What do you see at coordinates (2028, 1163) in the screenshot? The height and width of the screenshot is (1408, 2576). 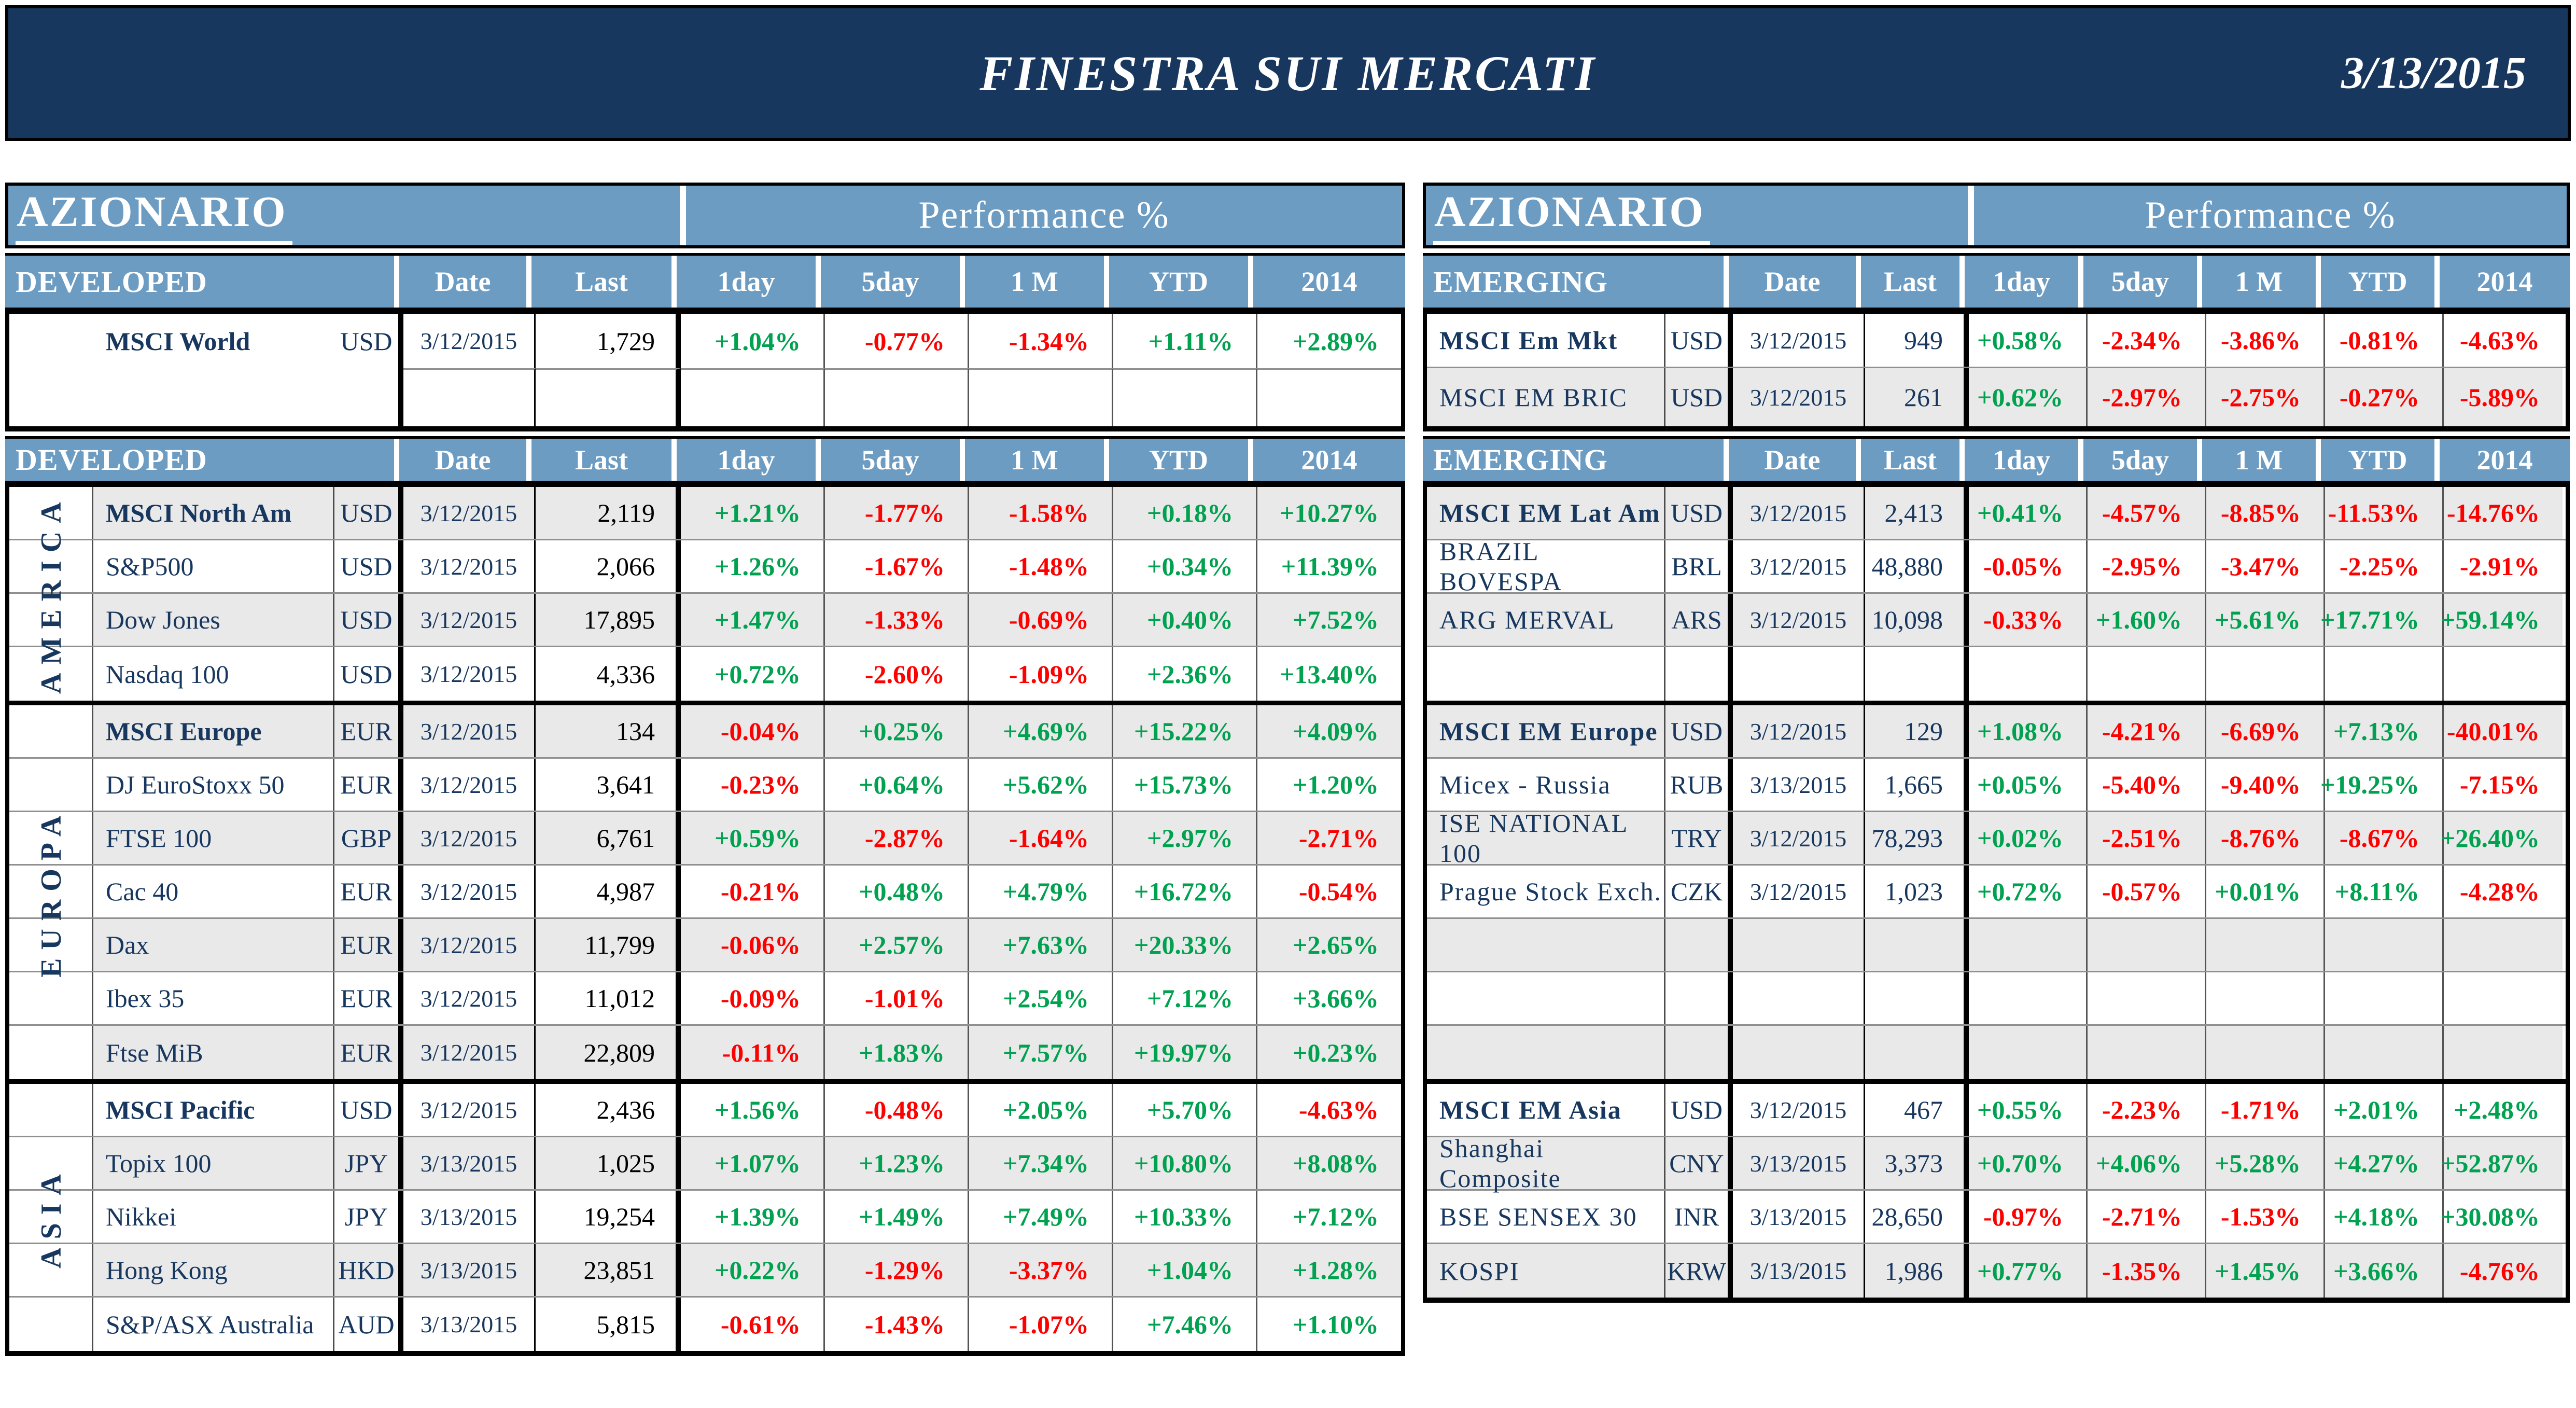 I see `perf-1day: +0.70%` at bounding box center [2028, 1163].